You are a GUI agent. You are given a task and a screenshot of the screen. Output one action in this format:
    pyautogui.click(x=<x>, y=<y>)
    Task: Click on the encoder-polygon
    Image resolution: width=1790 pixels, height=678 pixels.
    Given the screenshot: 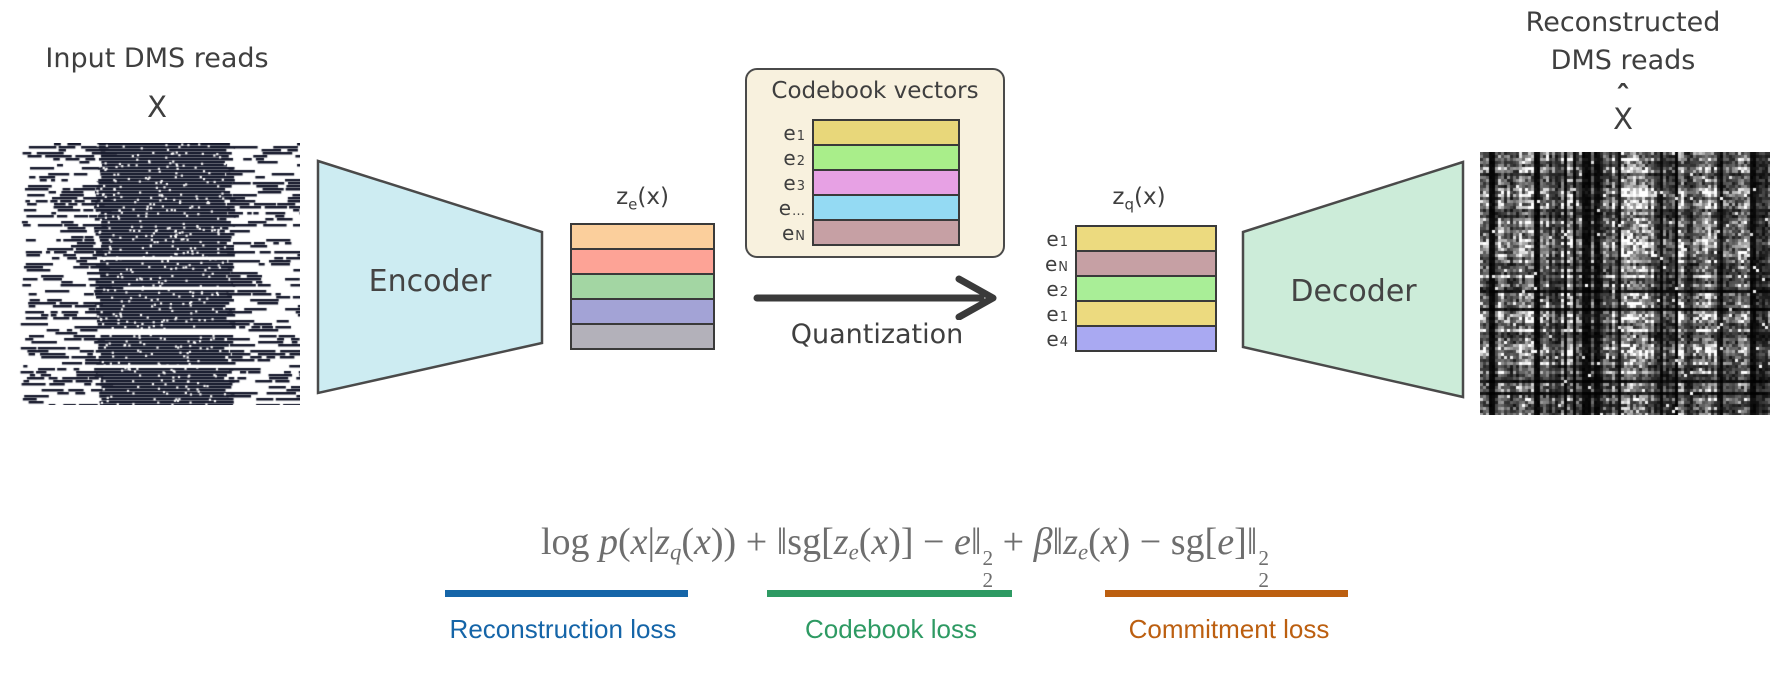 What is the action you would take?
    pyautogui.click(x=430, y=277)
    